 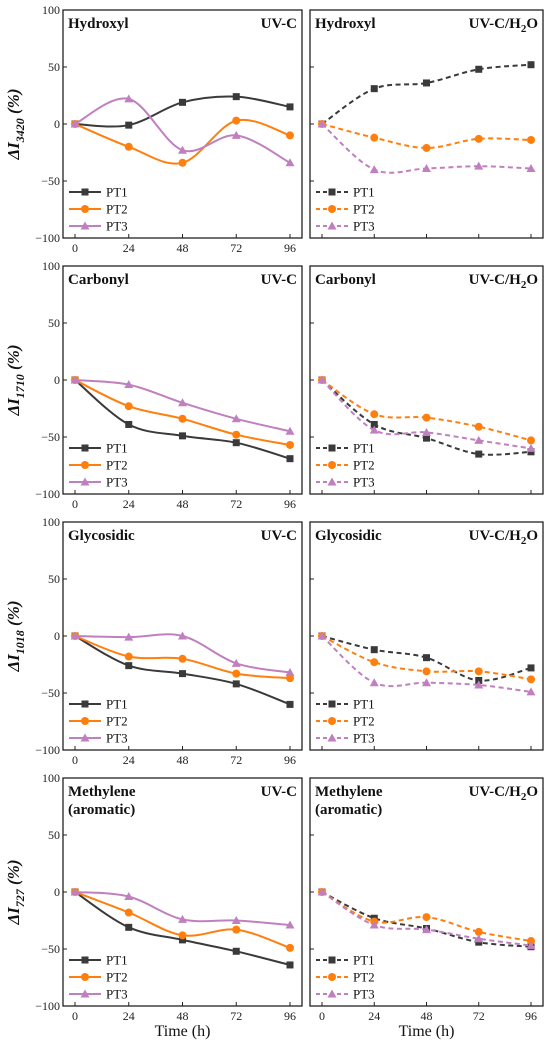 What do you see at coordinates (47, 494) in the screenshot?
I see `y-tick-label: −100` at bounding box center [47, 494].